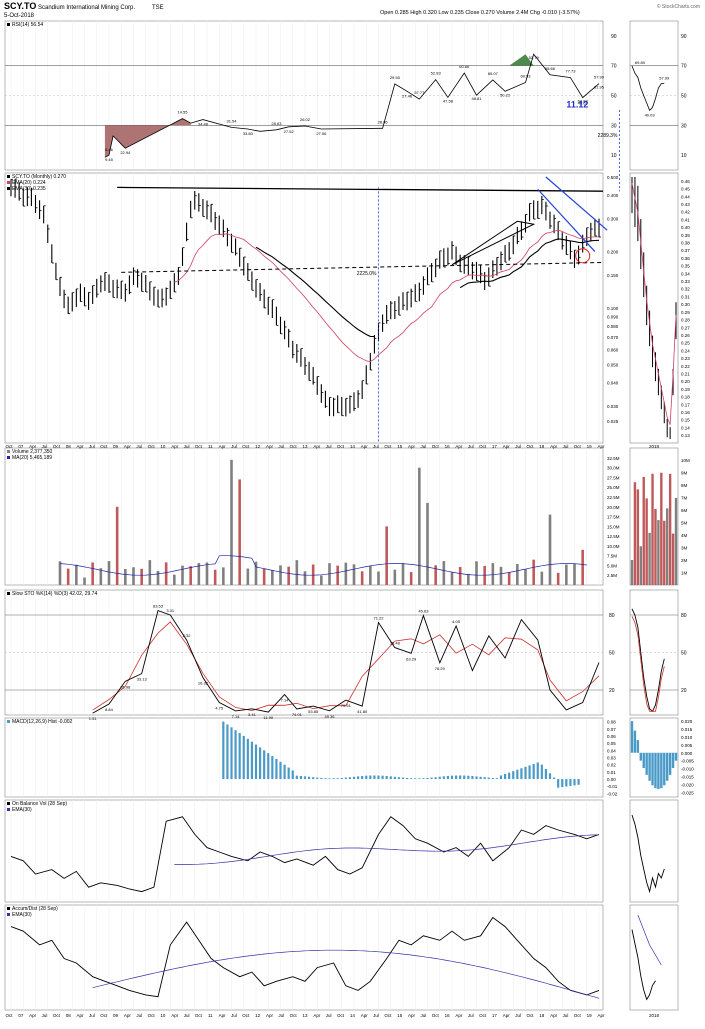  I want to click on rsi-value-label: 27.52, so click(289, 131).